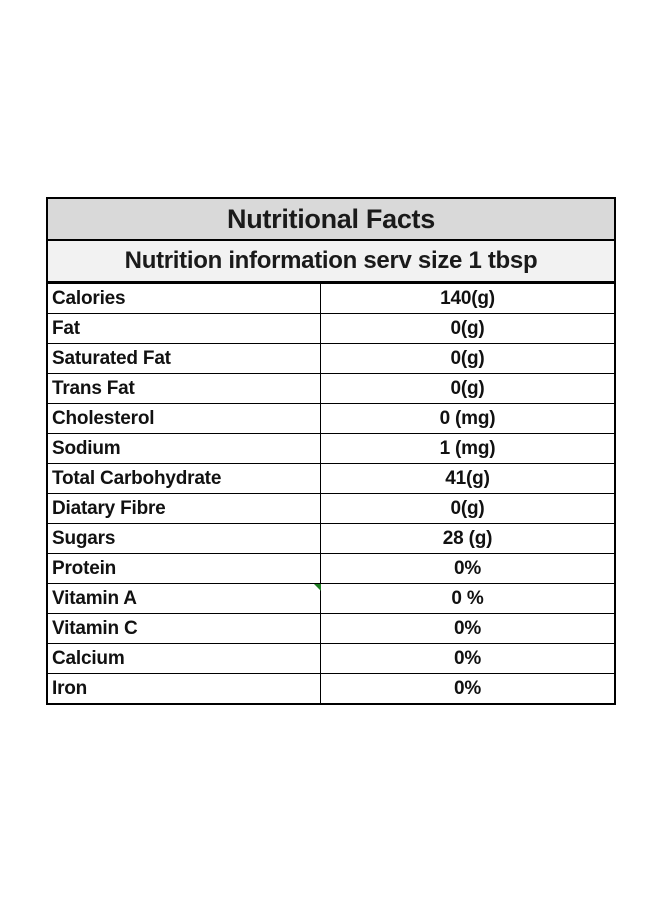 Image resolution: width=660 pixels, height=900 pixels. What do you see at coordinates (331, 419) in the screenshot?
I see `table-row-cholesterol: Cholesterol 0 (mg)` at bounding box center [331, 419].